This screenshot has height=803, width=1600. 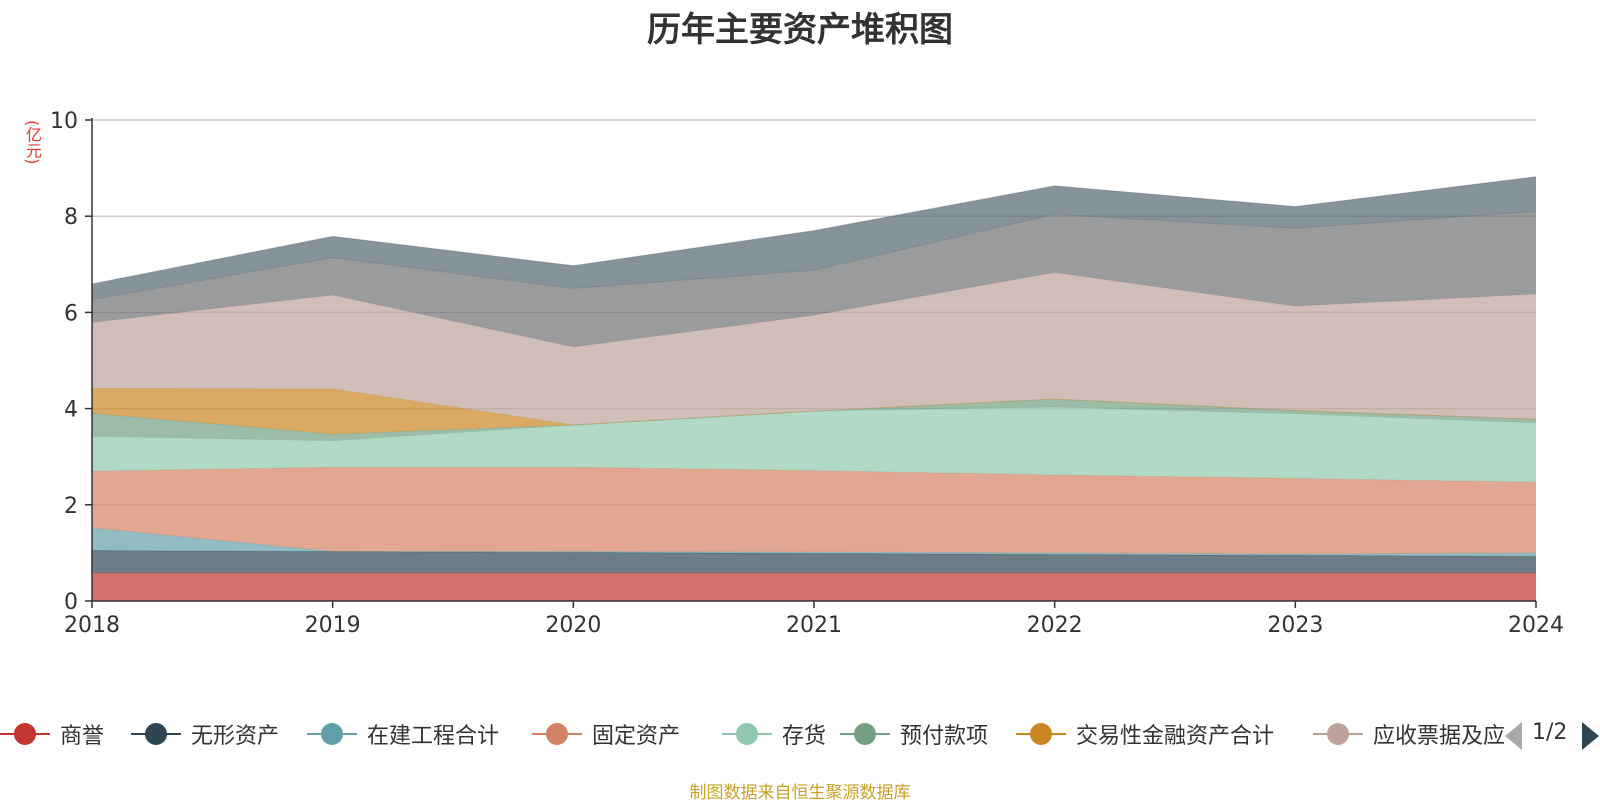 I want to click on legend-pager: 1/2, so click(x=1552, y=734).